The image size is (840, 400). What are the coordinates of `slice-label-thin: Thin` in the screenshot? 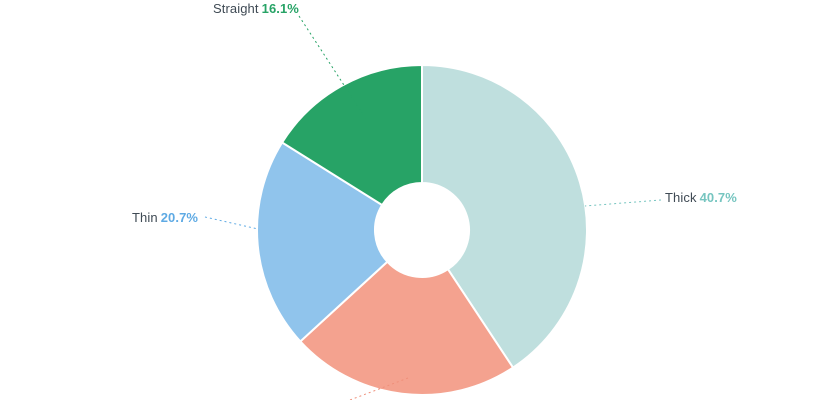 It's located at (145, 217).